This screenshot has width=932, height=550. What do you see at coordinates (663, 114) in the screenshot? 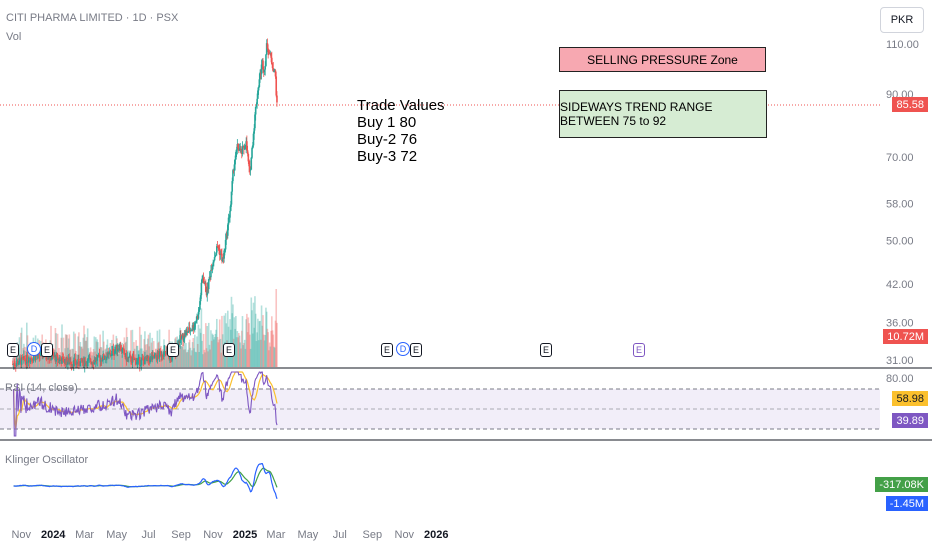
I see `sideways-trend-zone: SIDEWAYS TREND RANGE BETWEEN 75 to 92` at bounding box center [663, 114].